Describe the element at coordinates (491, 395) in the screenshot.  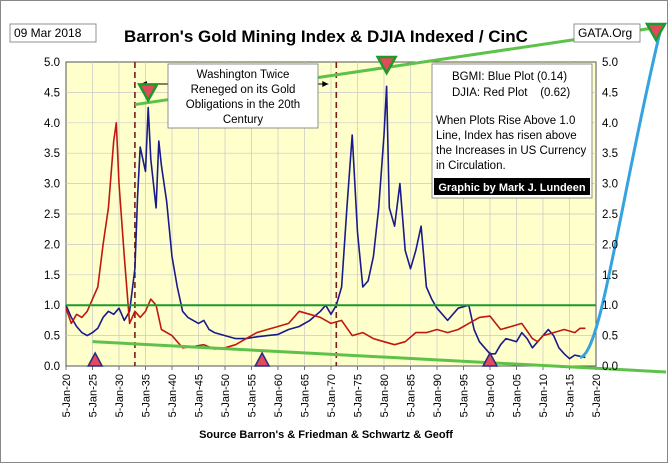
I see `x-tick-label: 5-Jan-00` at that location.